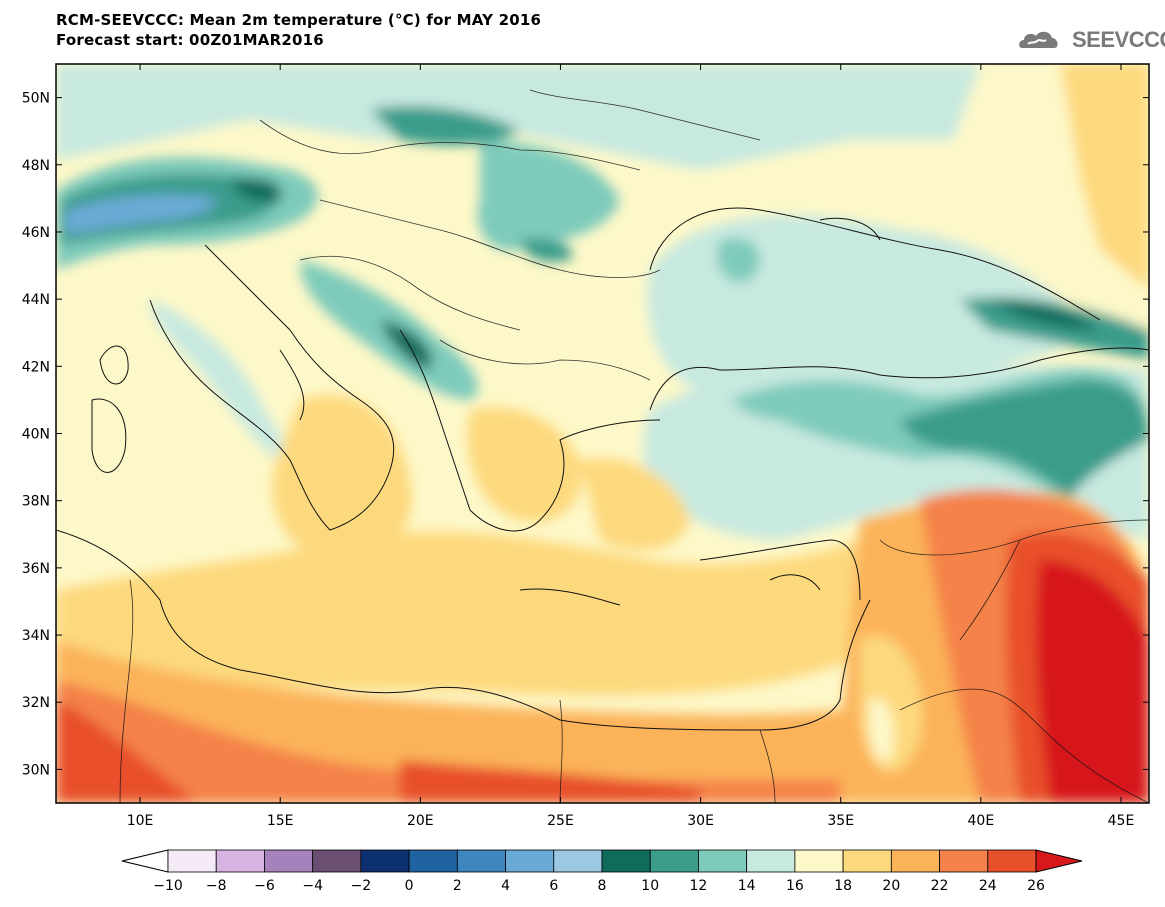 The height and width of the screenshot is (907, 1165). Describe the element at coordinates (280, 821) in the screenshot. I see `lon-tick-label: 15E` at that location.